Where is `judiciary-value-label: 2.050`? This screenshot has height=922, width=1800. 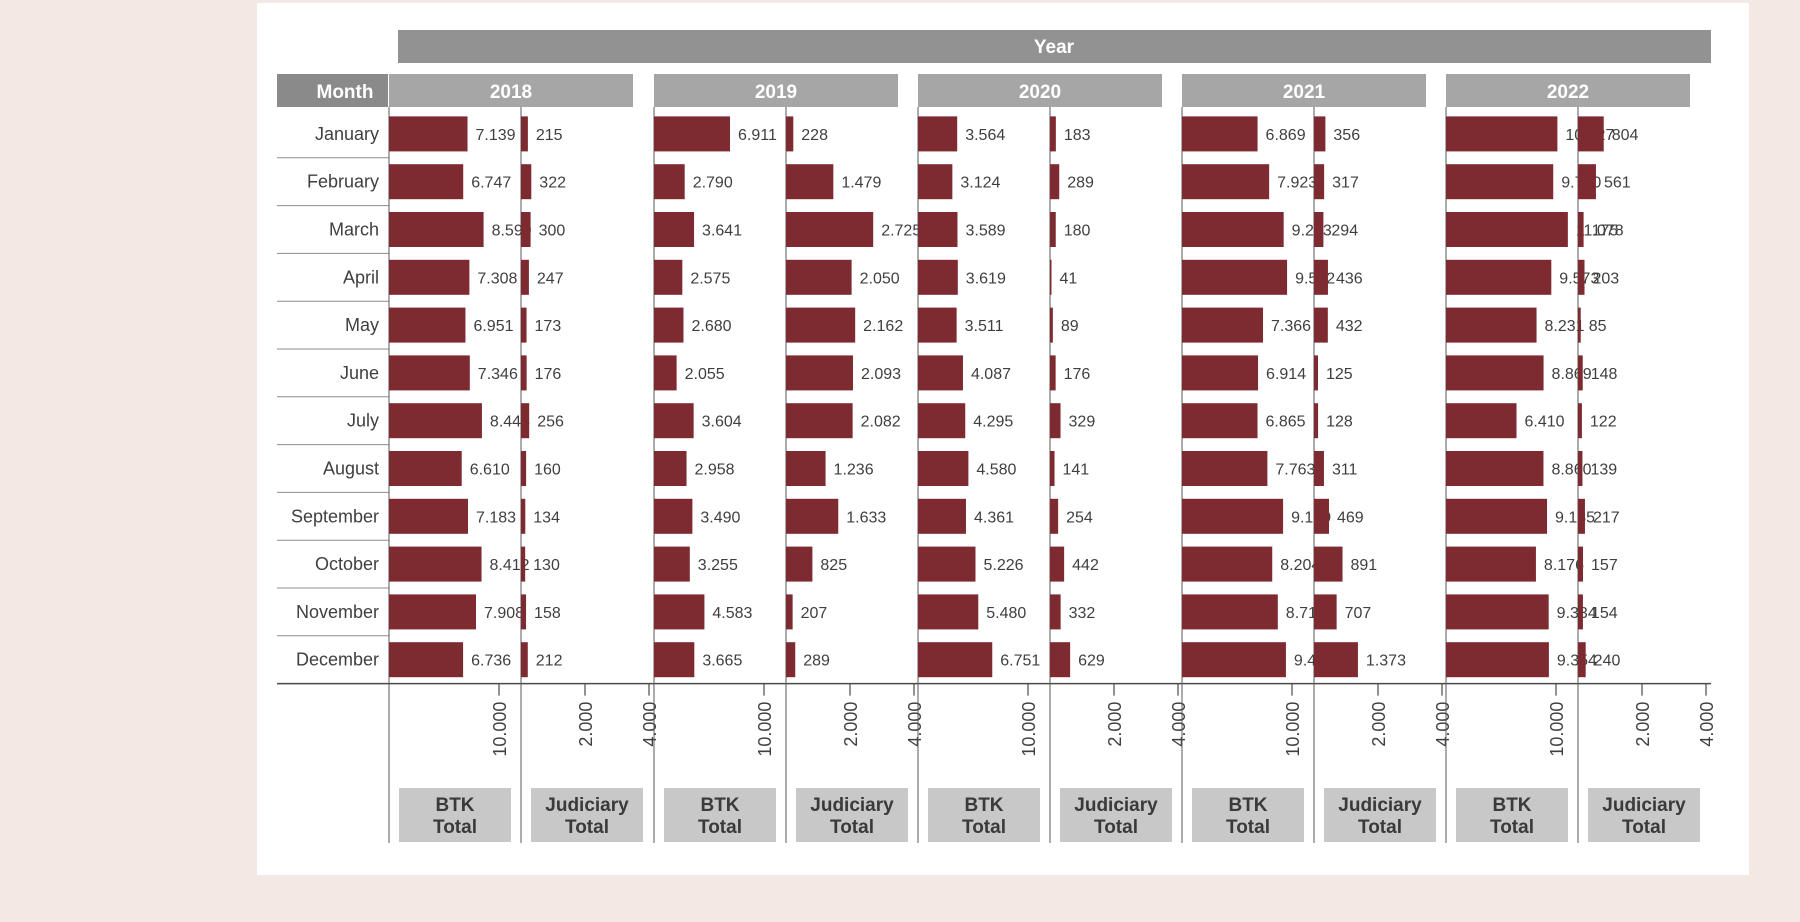
judiciary-value-label: 2.050 is located at coordinates (880, 278).